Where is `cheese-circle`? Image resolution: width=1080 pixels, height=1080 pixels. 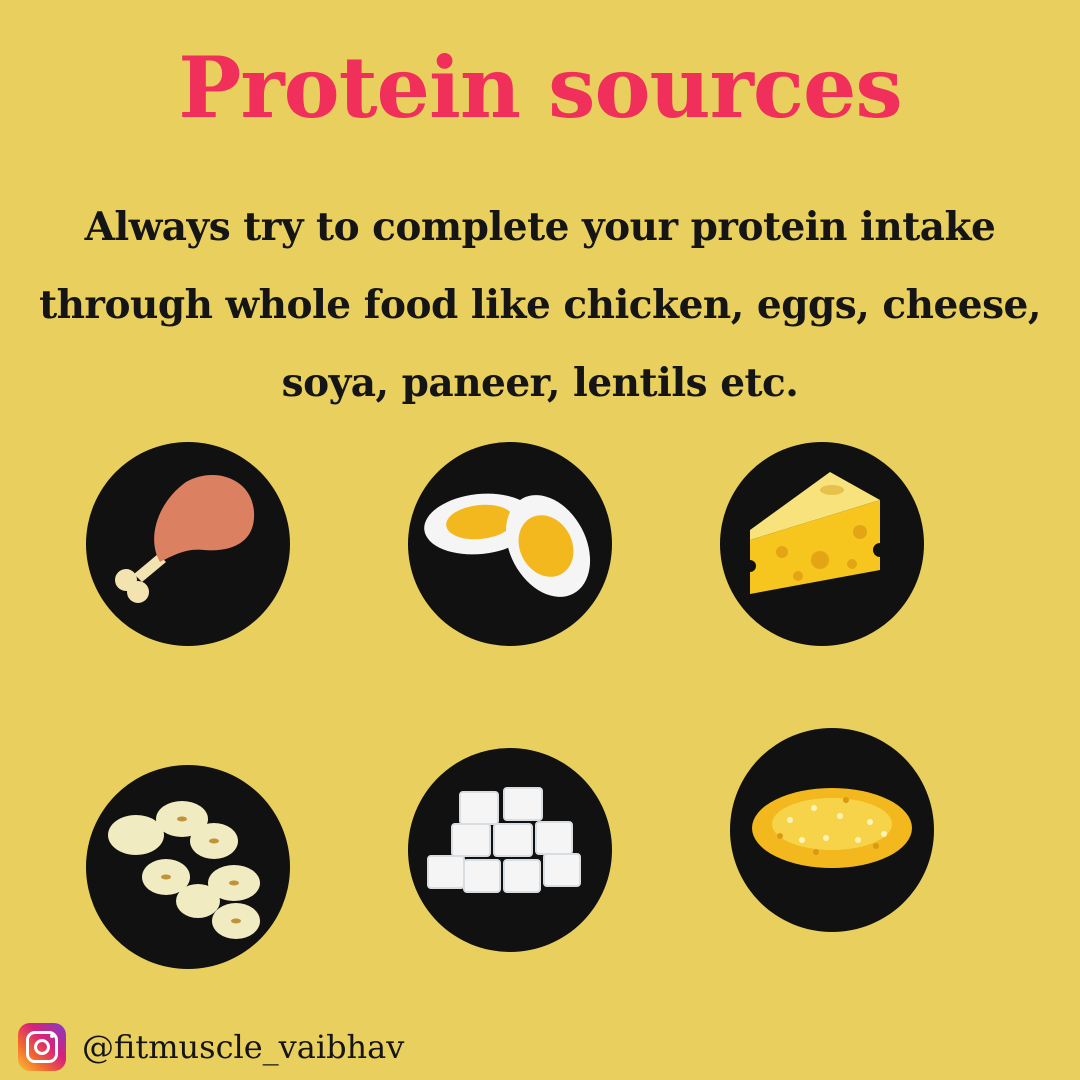 cheese-circle is located at coordinates (822, 544).